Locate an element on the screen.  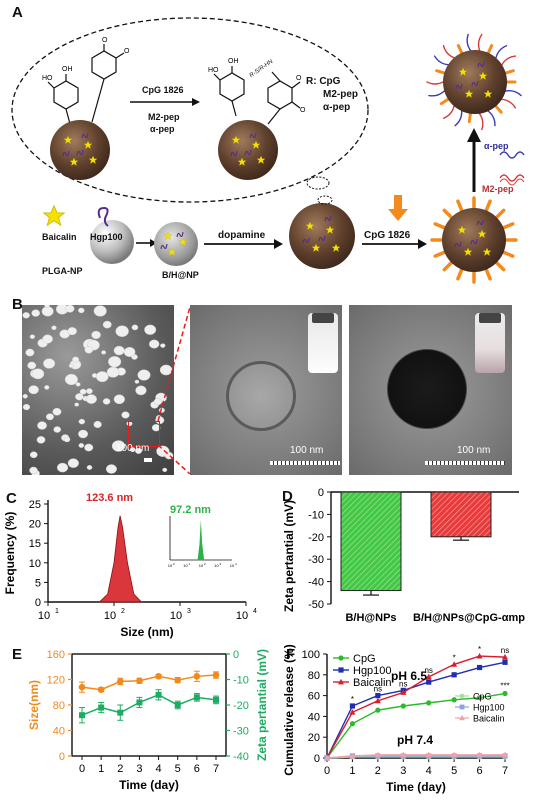
d-ytick-label: -20 is located at coordinates (316, 538).